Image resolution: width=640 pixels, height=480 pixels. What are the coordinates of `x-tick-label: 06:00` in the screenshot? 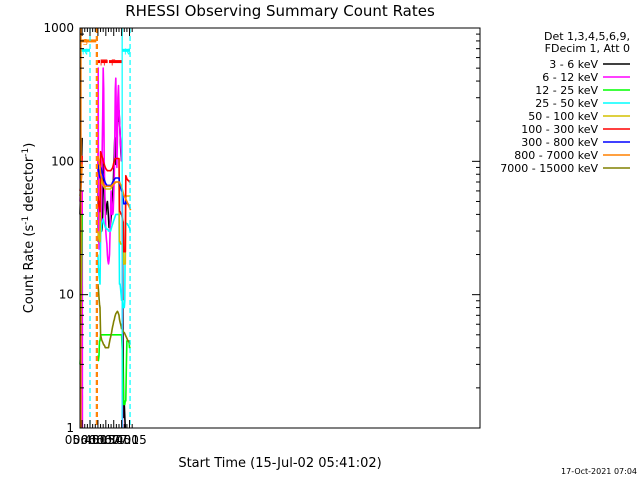 It's located at (90, 440).